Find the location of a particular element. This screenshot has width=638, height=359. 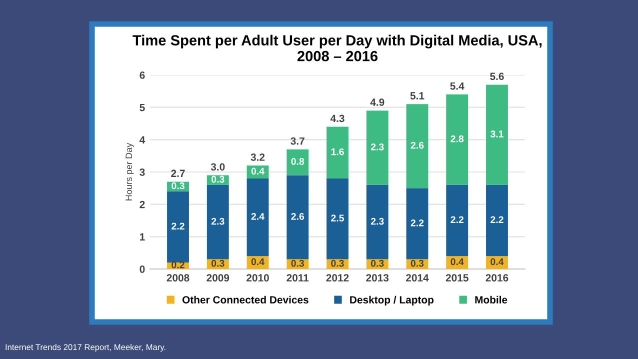

data-label: 2.4 is located at coordinates (257, 216).